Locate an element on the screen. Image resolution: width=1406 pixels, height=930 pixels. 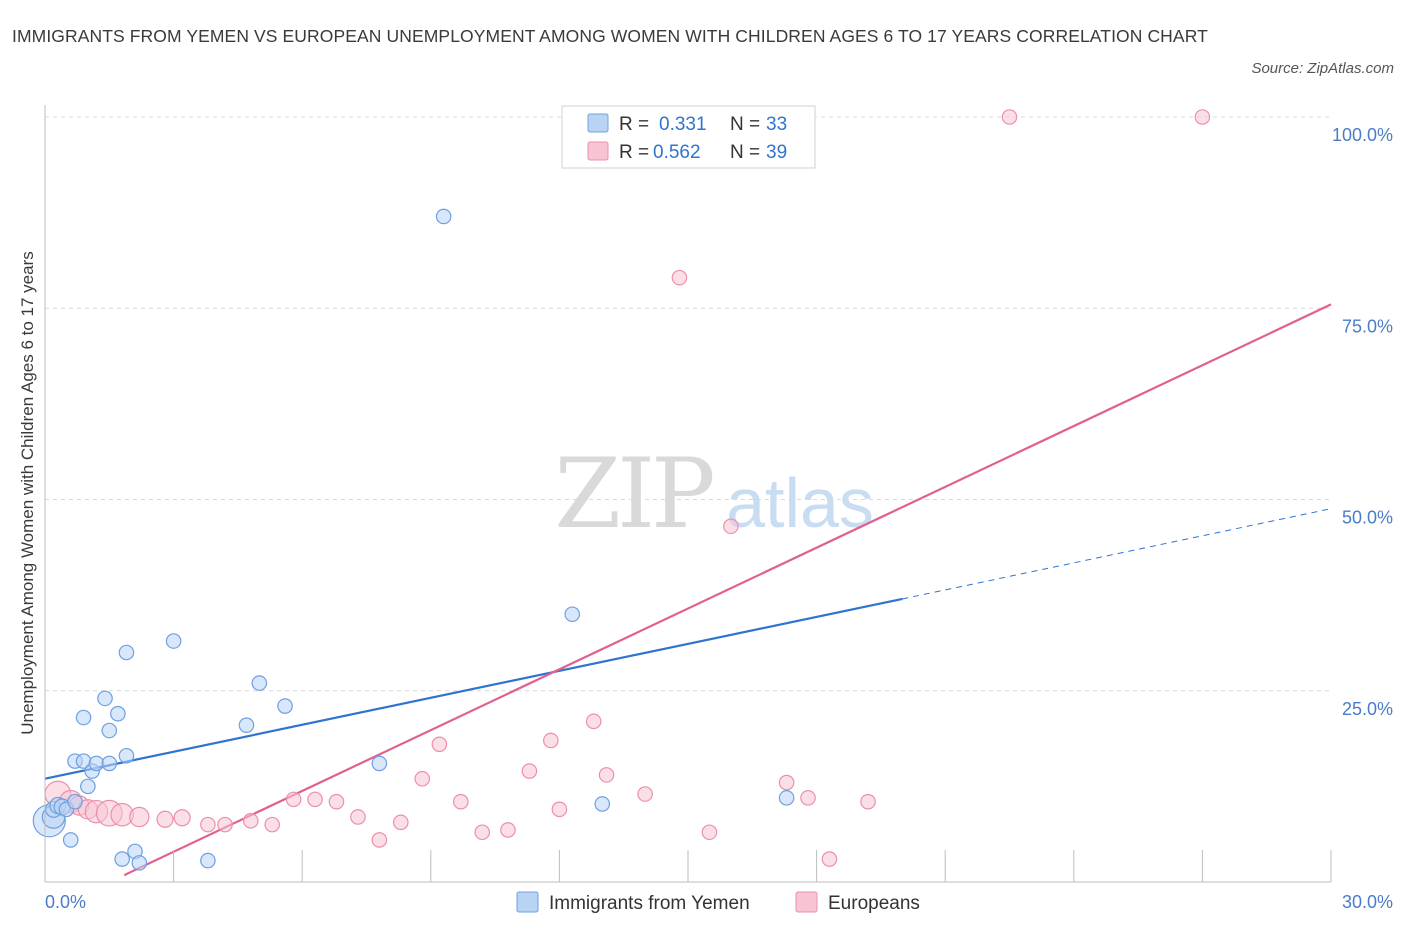
watermark-zip: ZIP is located at coordinates (633, 494).